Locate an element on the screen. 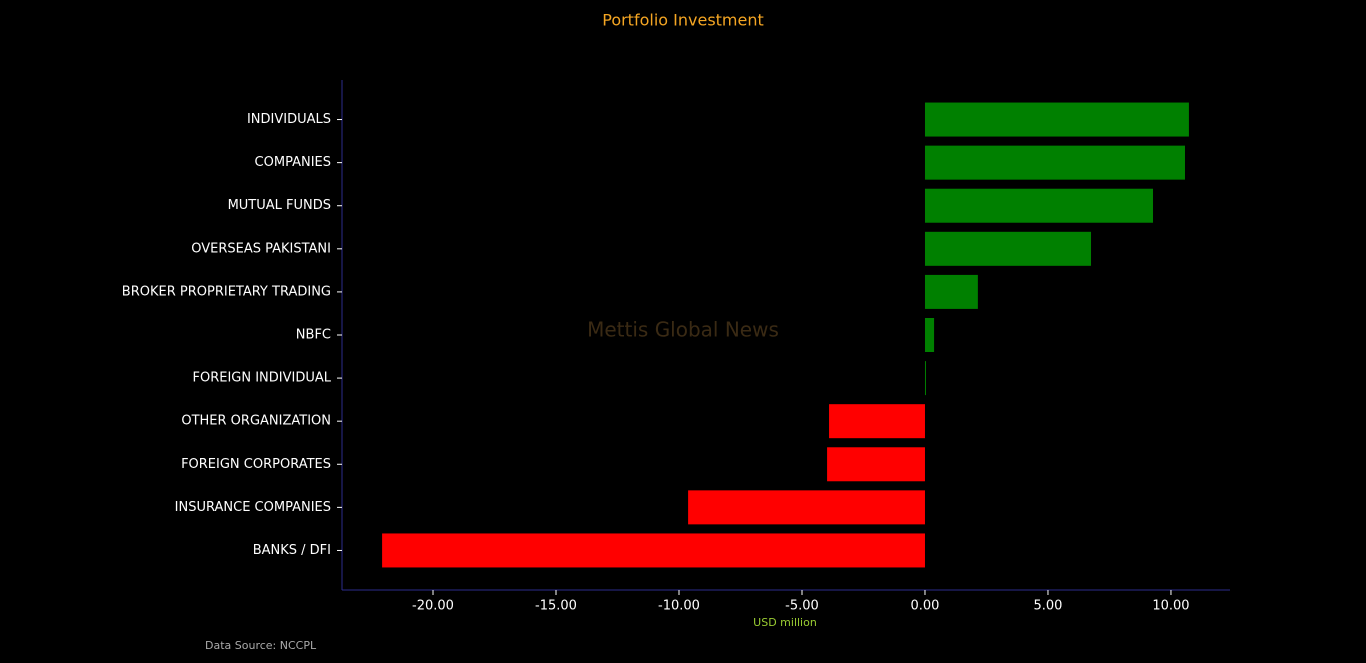 This screenshot has height=663, width=1366. x-tick-label: -10.00 is located at coordinates (679, 606).